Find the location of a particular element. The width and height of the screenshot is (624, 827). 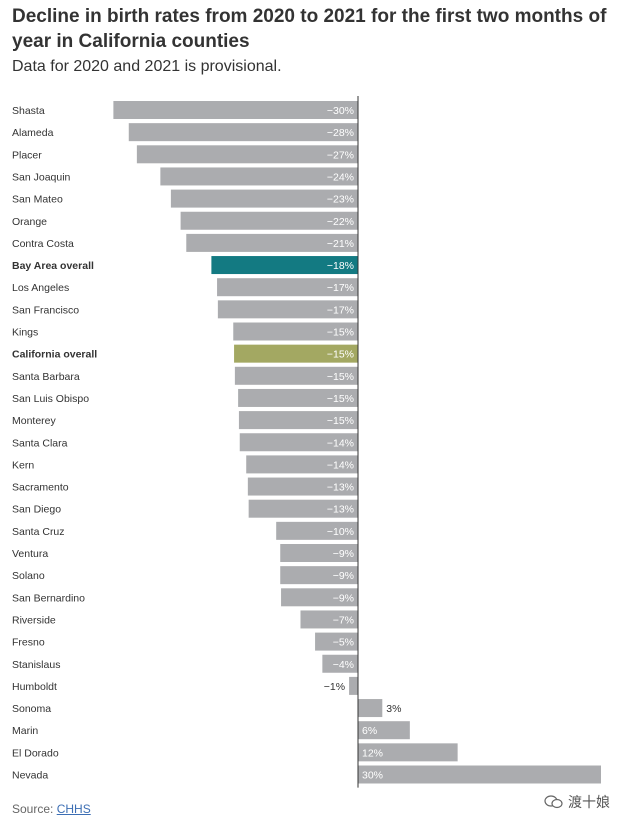

bar-san-joaquin is located at coordinates (259, 176).